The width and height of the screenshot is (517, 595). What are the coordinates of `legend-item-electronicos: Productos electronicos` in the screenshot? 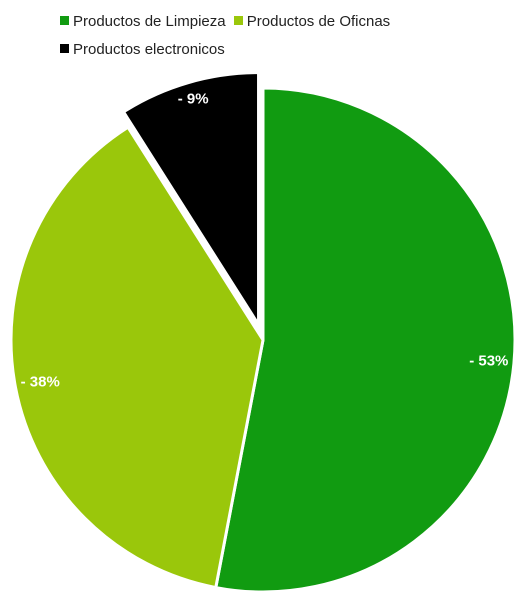 It's located at (142, 50).